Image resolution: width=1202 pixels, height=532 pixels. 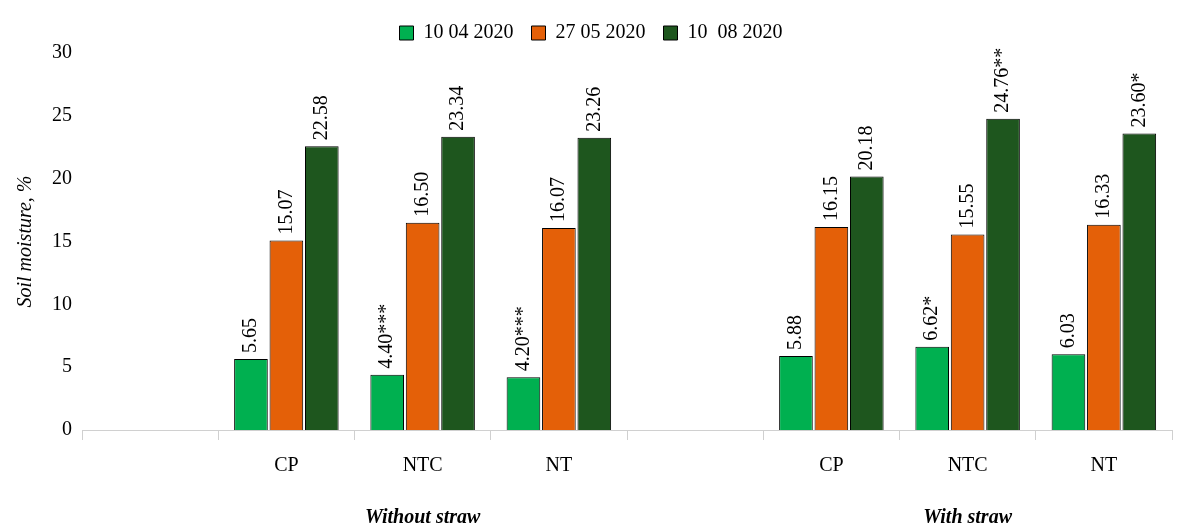 What do you see at coordinates (420, 194) in the screenshot?
I see `data-label: 16.50` at bounding box center [420, 194].